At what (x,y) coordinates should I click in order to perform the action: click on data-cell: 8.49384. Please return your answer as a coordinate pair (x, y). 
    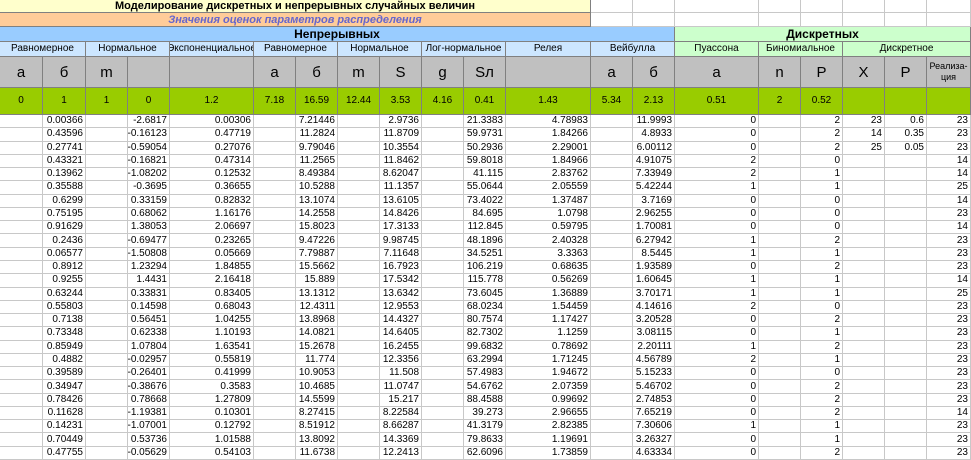
    Looking at the image, I should click on (317, 175).